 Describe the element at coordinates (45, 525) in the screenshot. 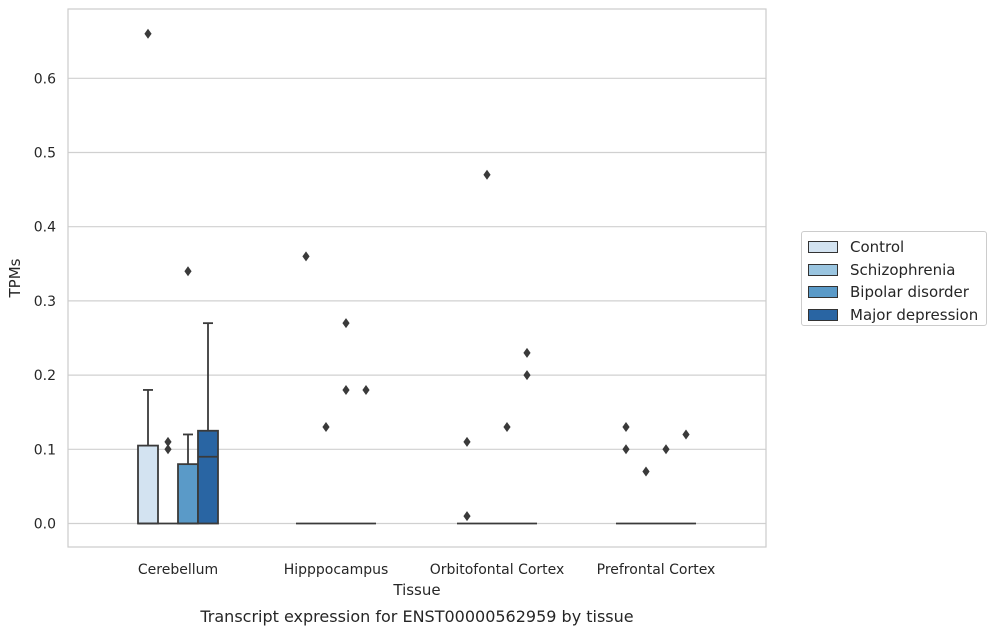

I see `y-tick-label: 0.0` at that location.